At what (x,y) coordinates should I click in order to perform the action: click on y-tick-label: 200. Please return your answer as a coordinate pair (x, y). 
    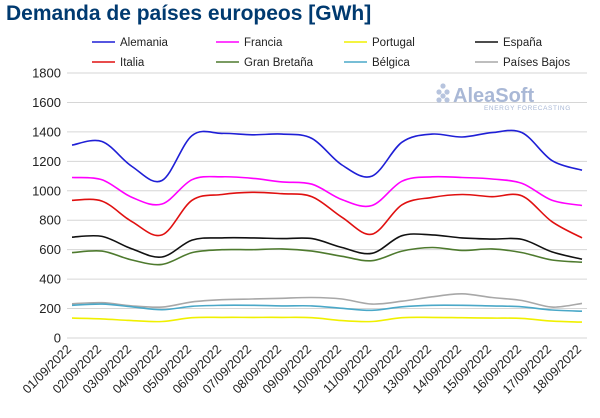
    Looking at the image, I should click on (50, 308).